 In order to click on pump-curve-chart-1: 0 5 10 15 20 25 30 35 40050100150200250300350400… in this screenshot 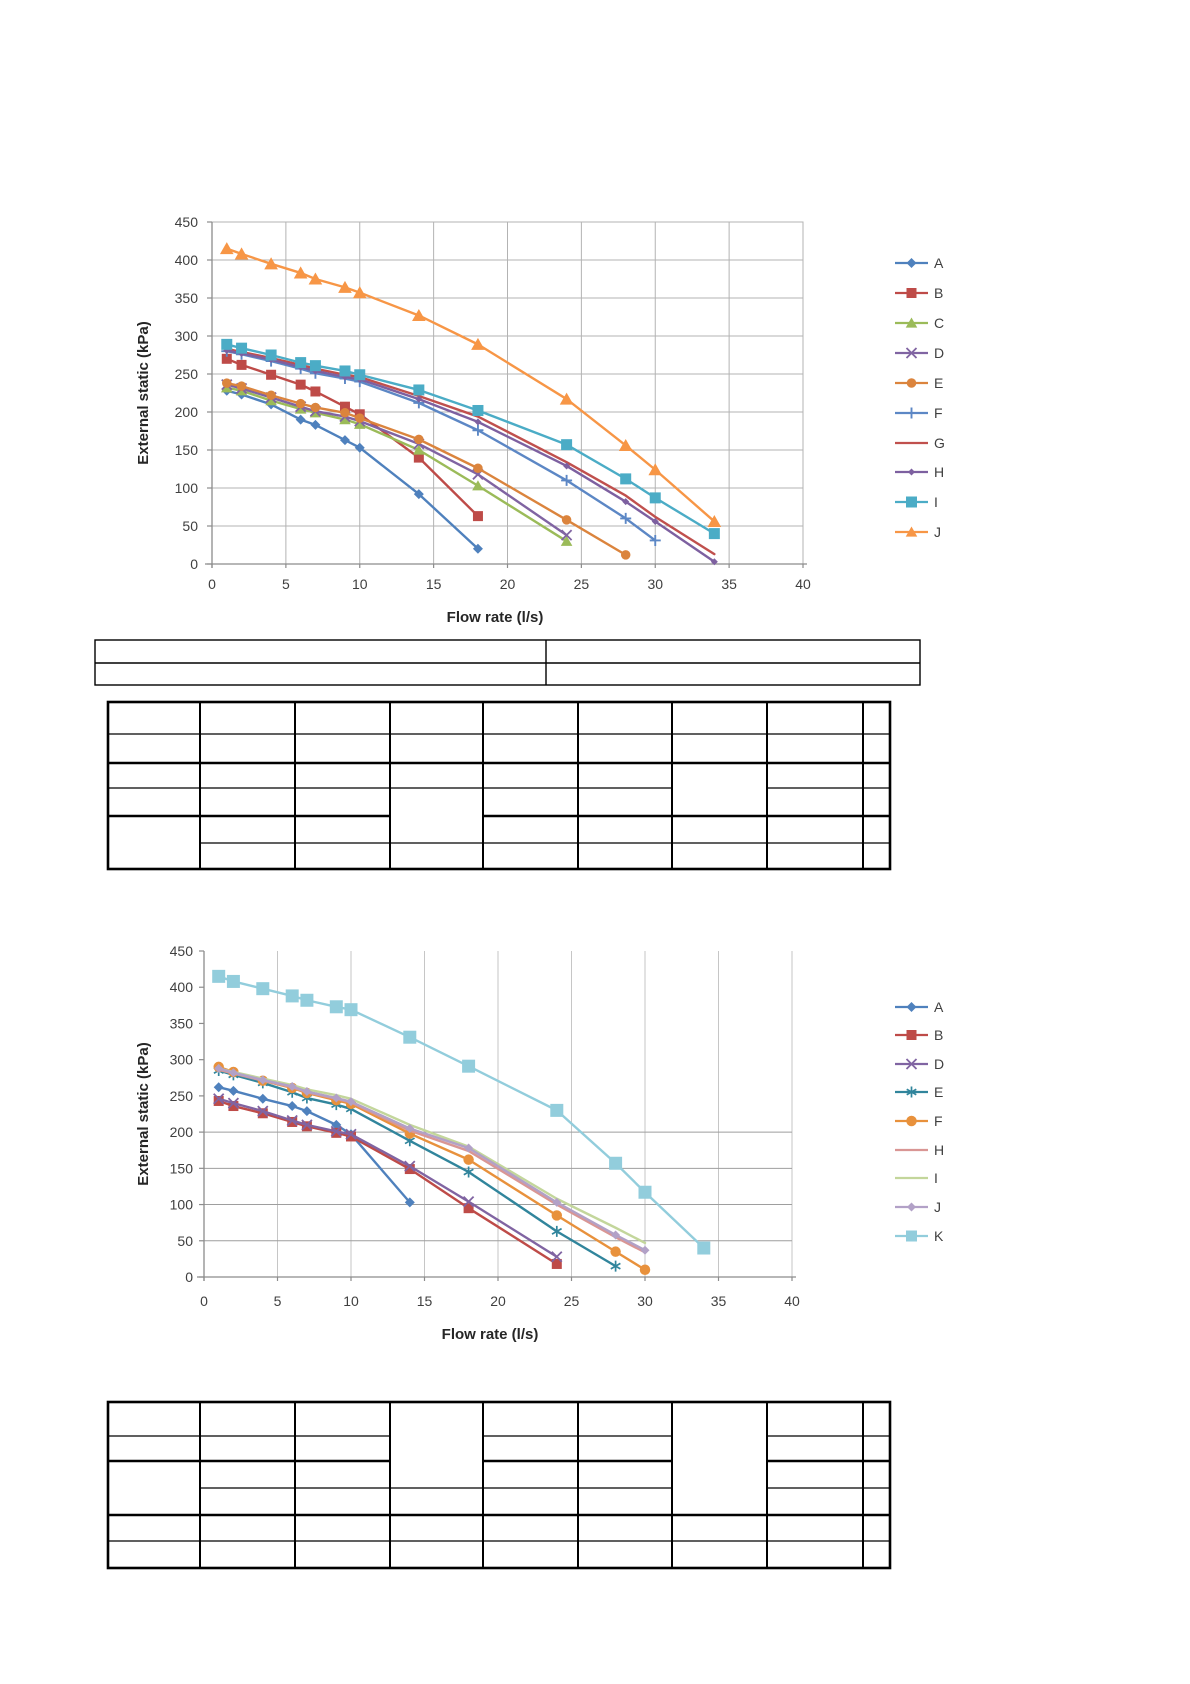, I will do `click(560, 403)`.